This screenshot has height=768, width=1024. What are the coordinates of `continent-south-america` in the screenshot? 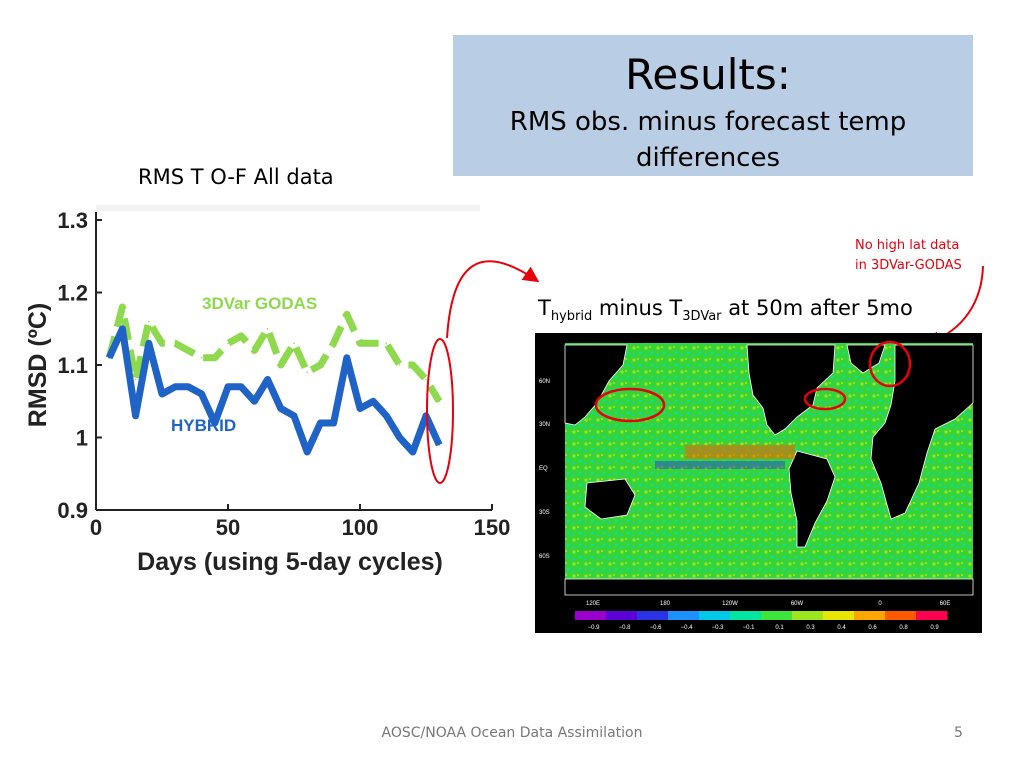 It's located at (812, 499).